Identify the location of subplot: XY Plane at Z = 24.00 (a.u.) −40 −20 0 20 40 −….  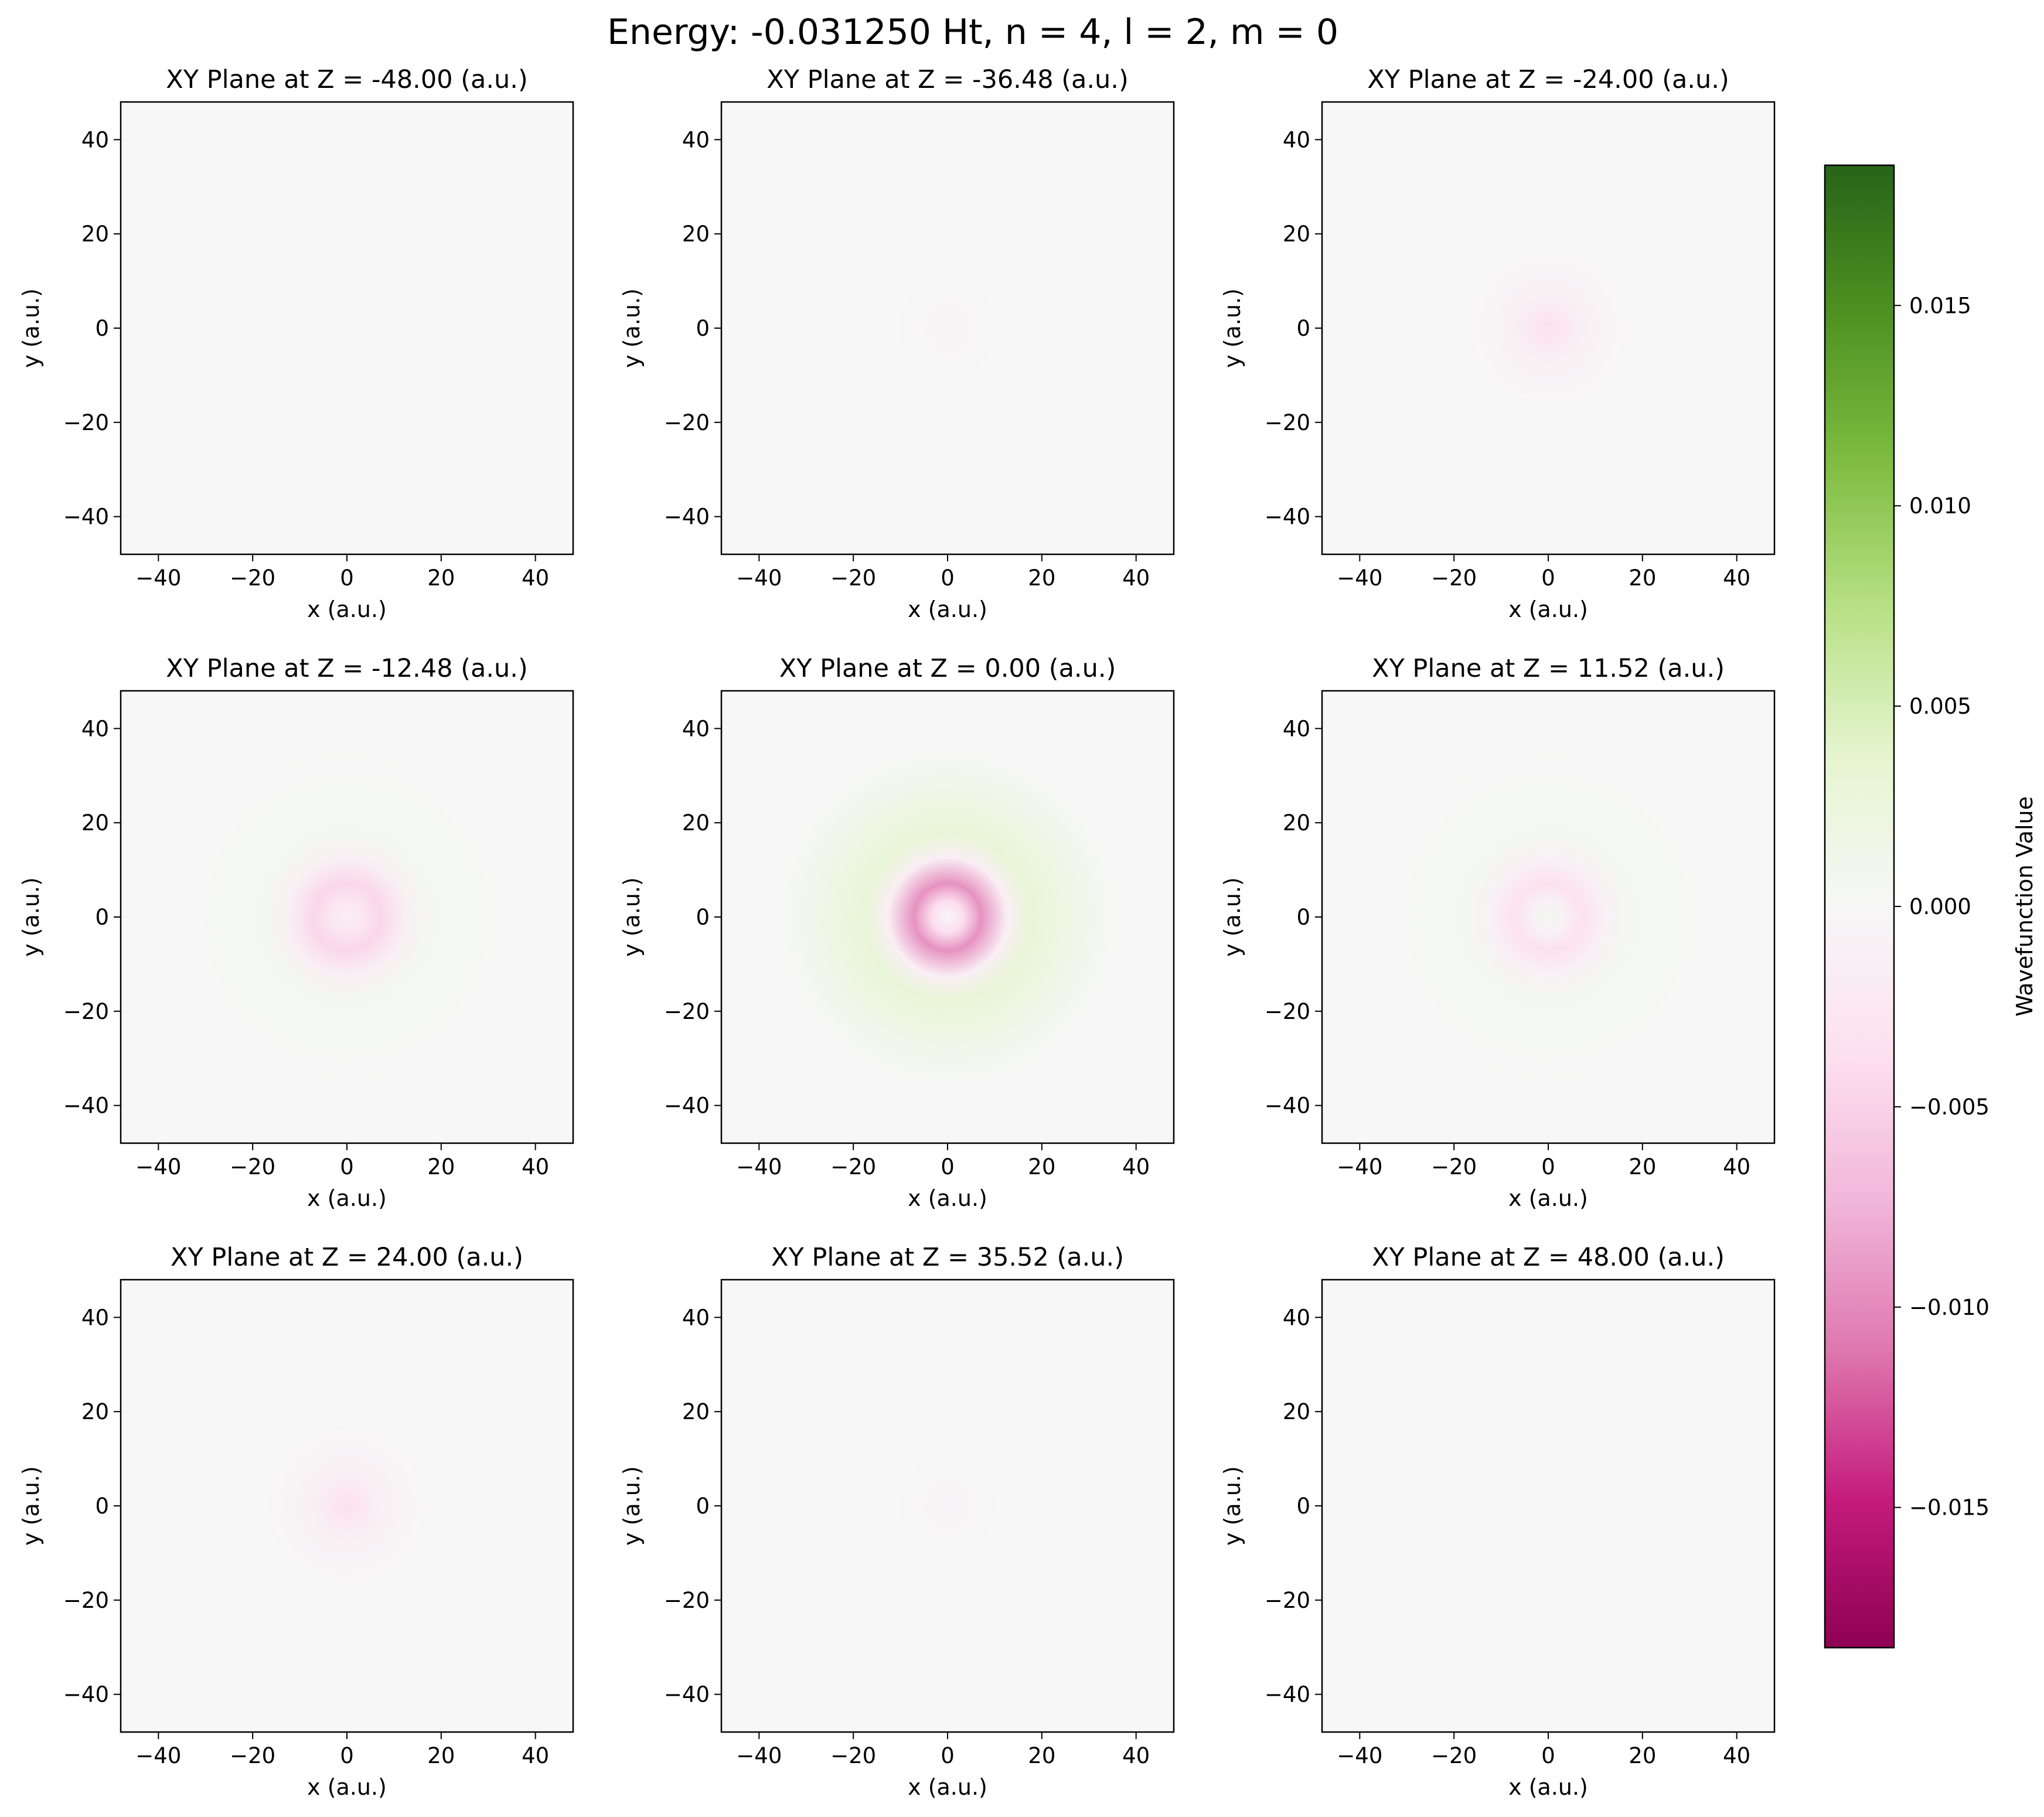
(296, 1521).